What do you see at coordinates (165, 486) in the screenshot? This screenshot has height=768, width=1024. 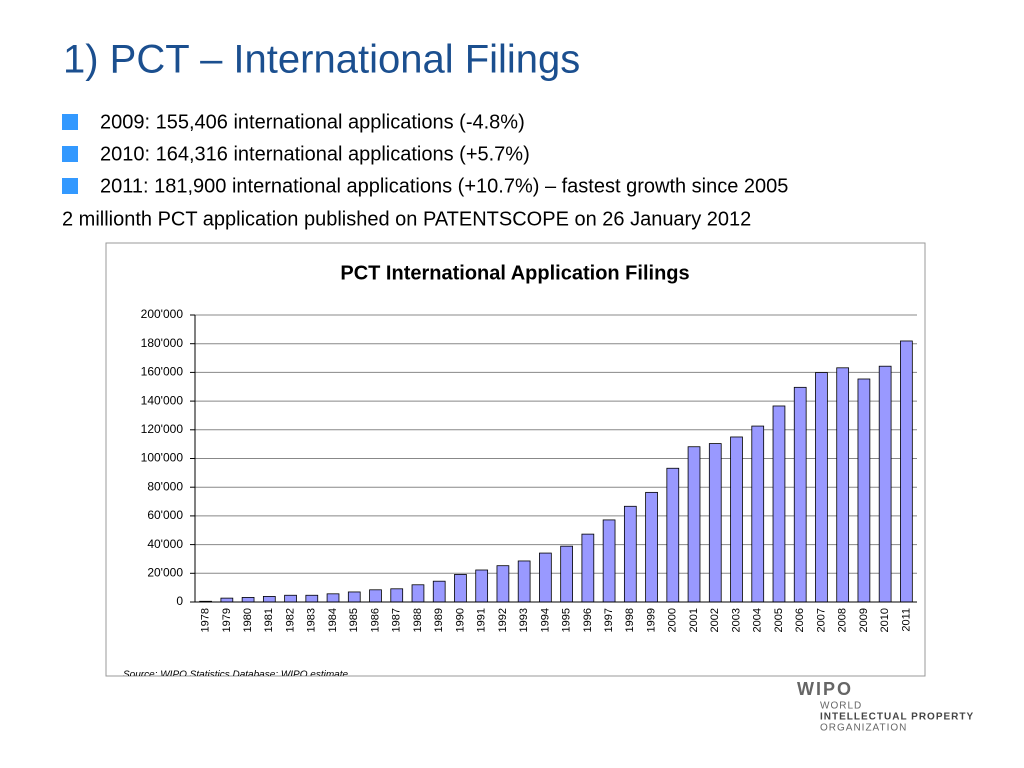 I see `y-tick-label: 80'000` at bounding box center [165, 486].